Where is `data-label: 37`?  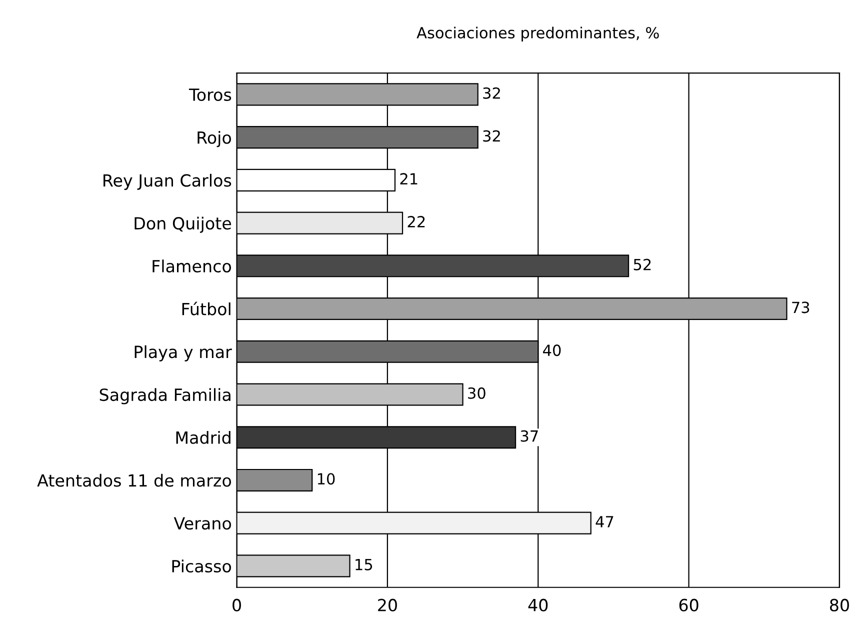
data-label: 37 is located at coordinates (529, 436).